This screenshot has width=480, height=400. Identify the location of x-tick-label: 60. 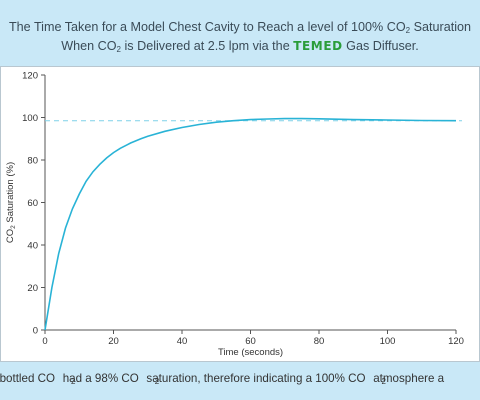
(250, 341).